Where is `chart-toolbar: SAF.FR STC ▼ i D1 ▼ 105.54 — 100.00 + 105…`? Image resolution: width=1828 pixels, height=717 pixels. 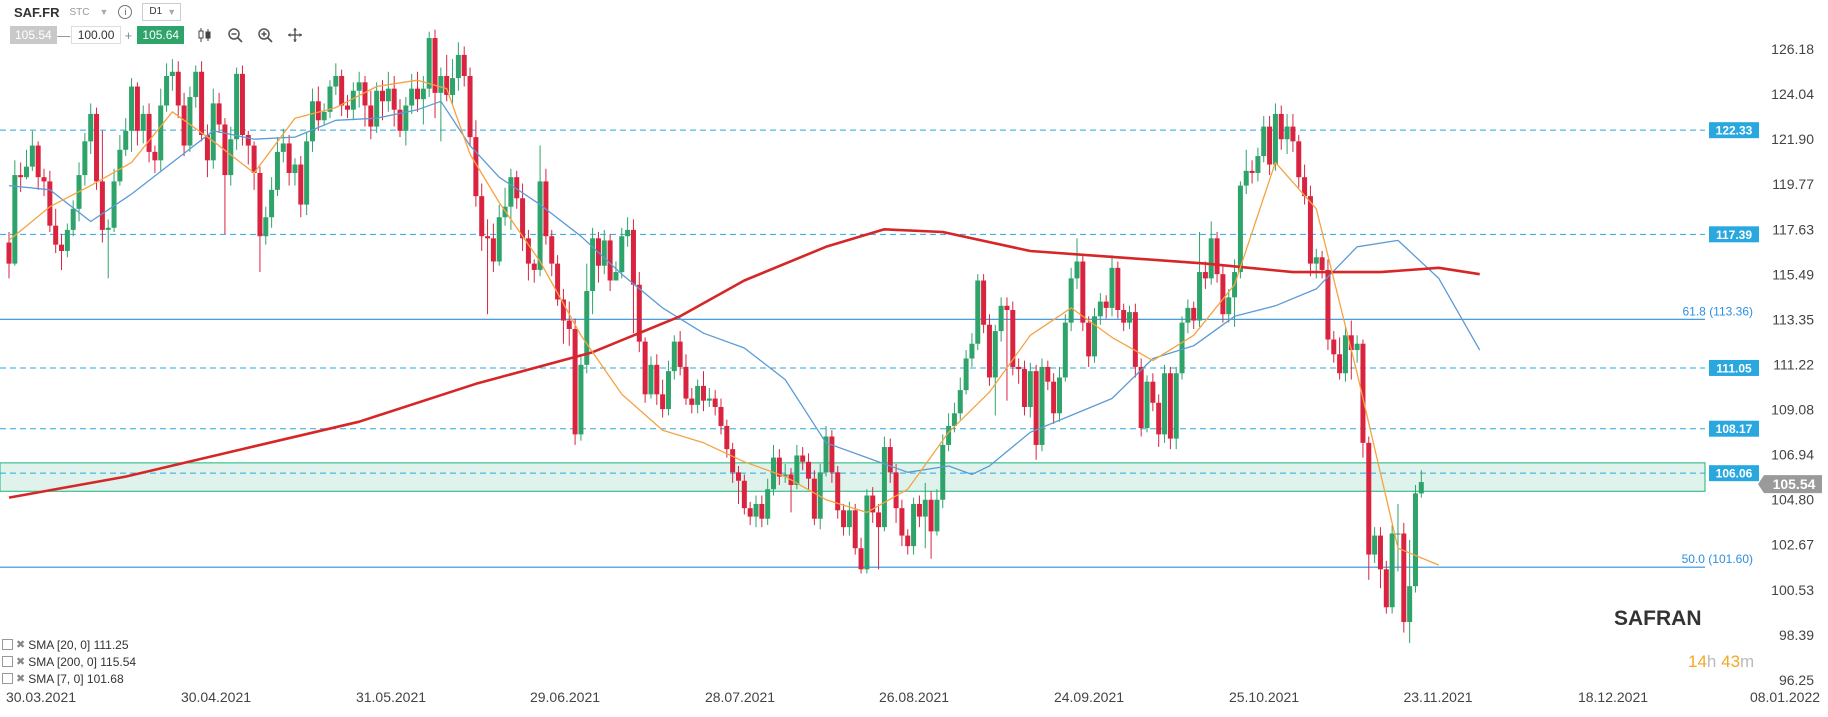 chart-toolbar: SAF.FR STC ▼ i D1 ▼ 105.54 — 100.00 + 105… is located at coordinates (180, 30).